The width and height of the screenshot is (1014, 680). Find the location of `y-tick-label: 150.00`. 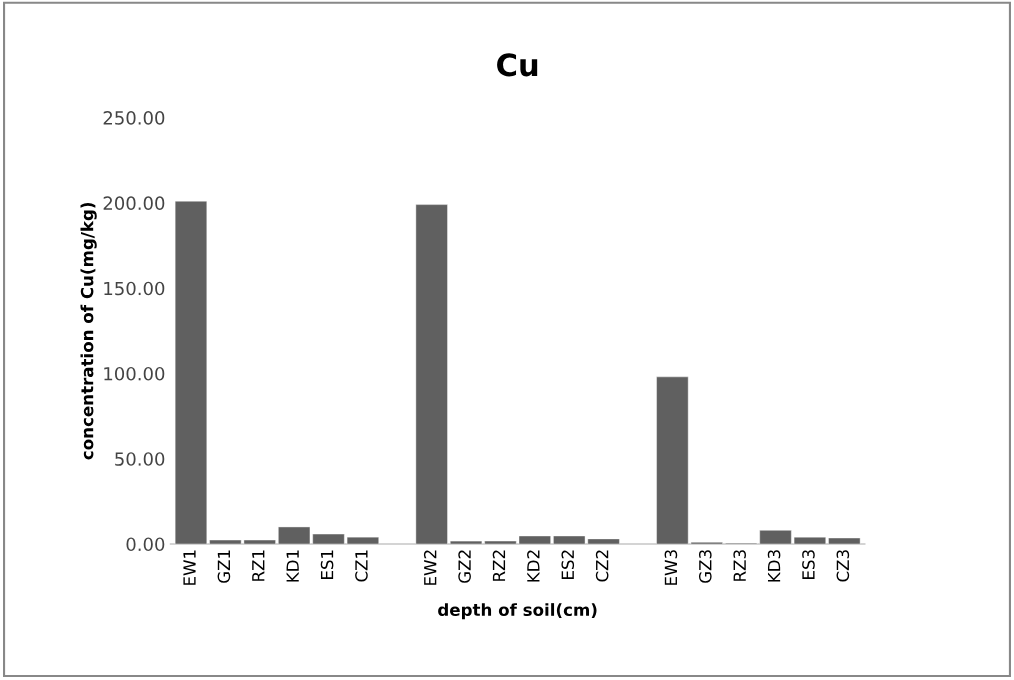

y-tick-label: 150.00 is located at coordinates (134, 288).